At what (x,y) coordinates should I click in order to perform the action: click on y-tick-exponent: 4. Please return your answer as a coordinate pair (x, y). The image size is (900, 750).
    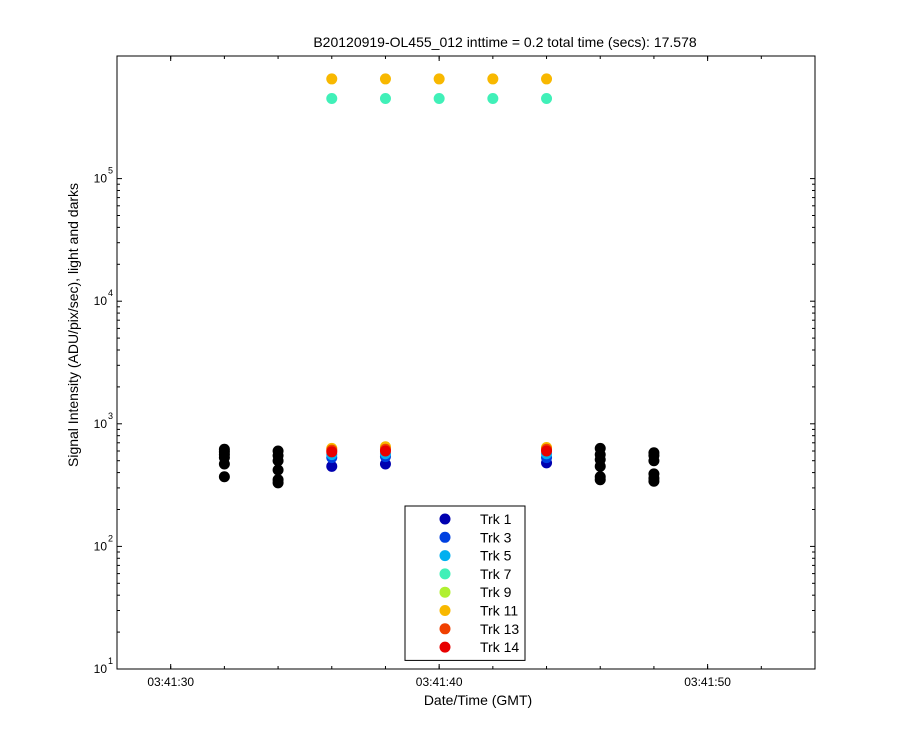
    Looking at the image, I should click on (110, 293).